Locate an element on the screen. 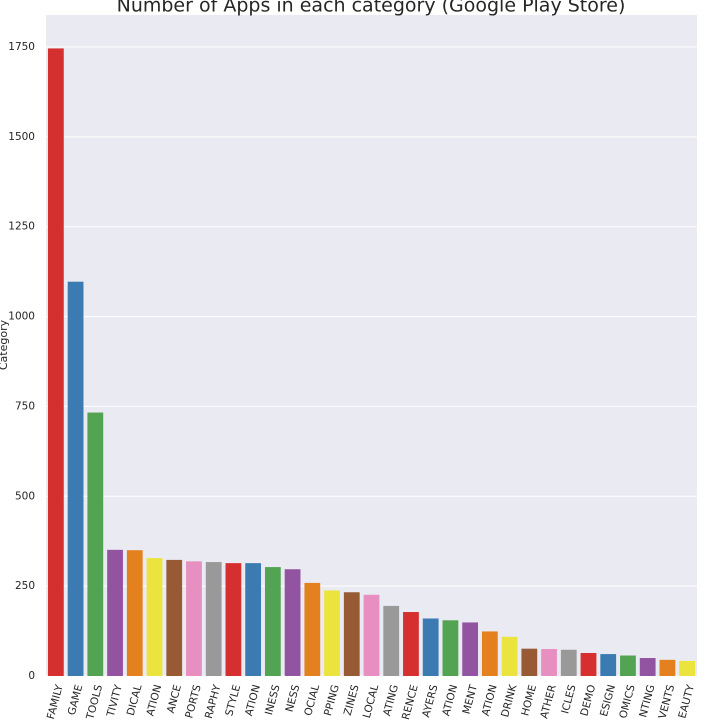  y-tick-label: 1500 is located at coordinates (21, 137).